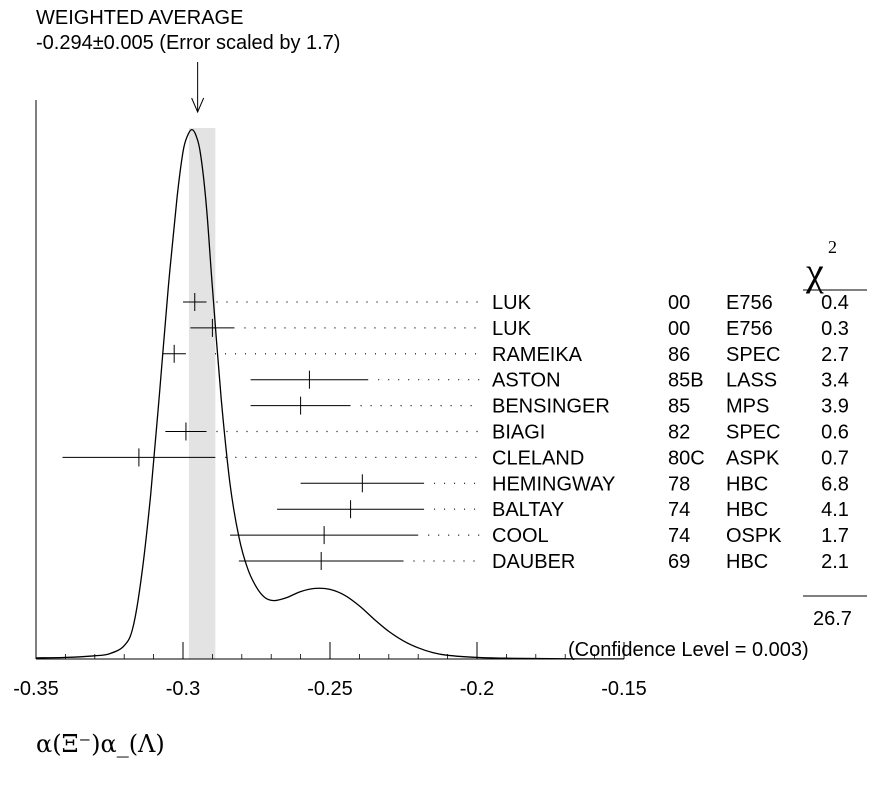 This screenshot has height=789, width=895. What do you see at coordinates (477, 689) in the screenshot?
I see `x-tick-label: -0.2` at bounding box center [477, 689].